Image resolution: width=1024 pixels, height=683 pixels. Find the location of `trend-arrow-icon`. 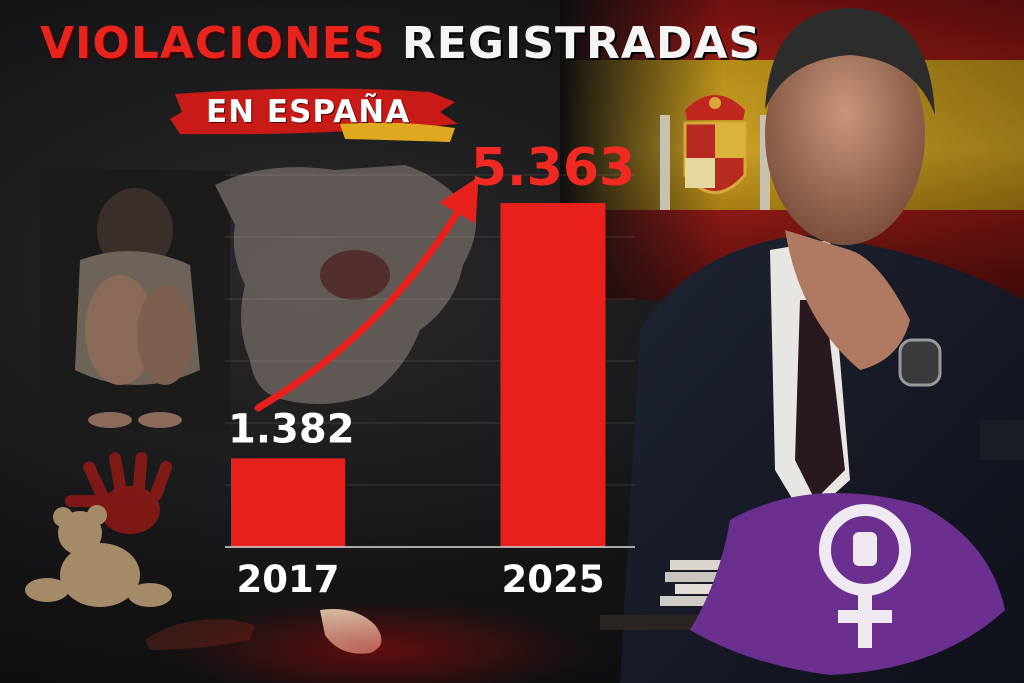

trend-arrow-icon is located at coordinates (366, 294).